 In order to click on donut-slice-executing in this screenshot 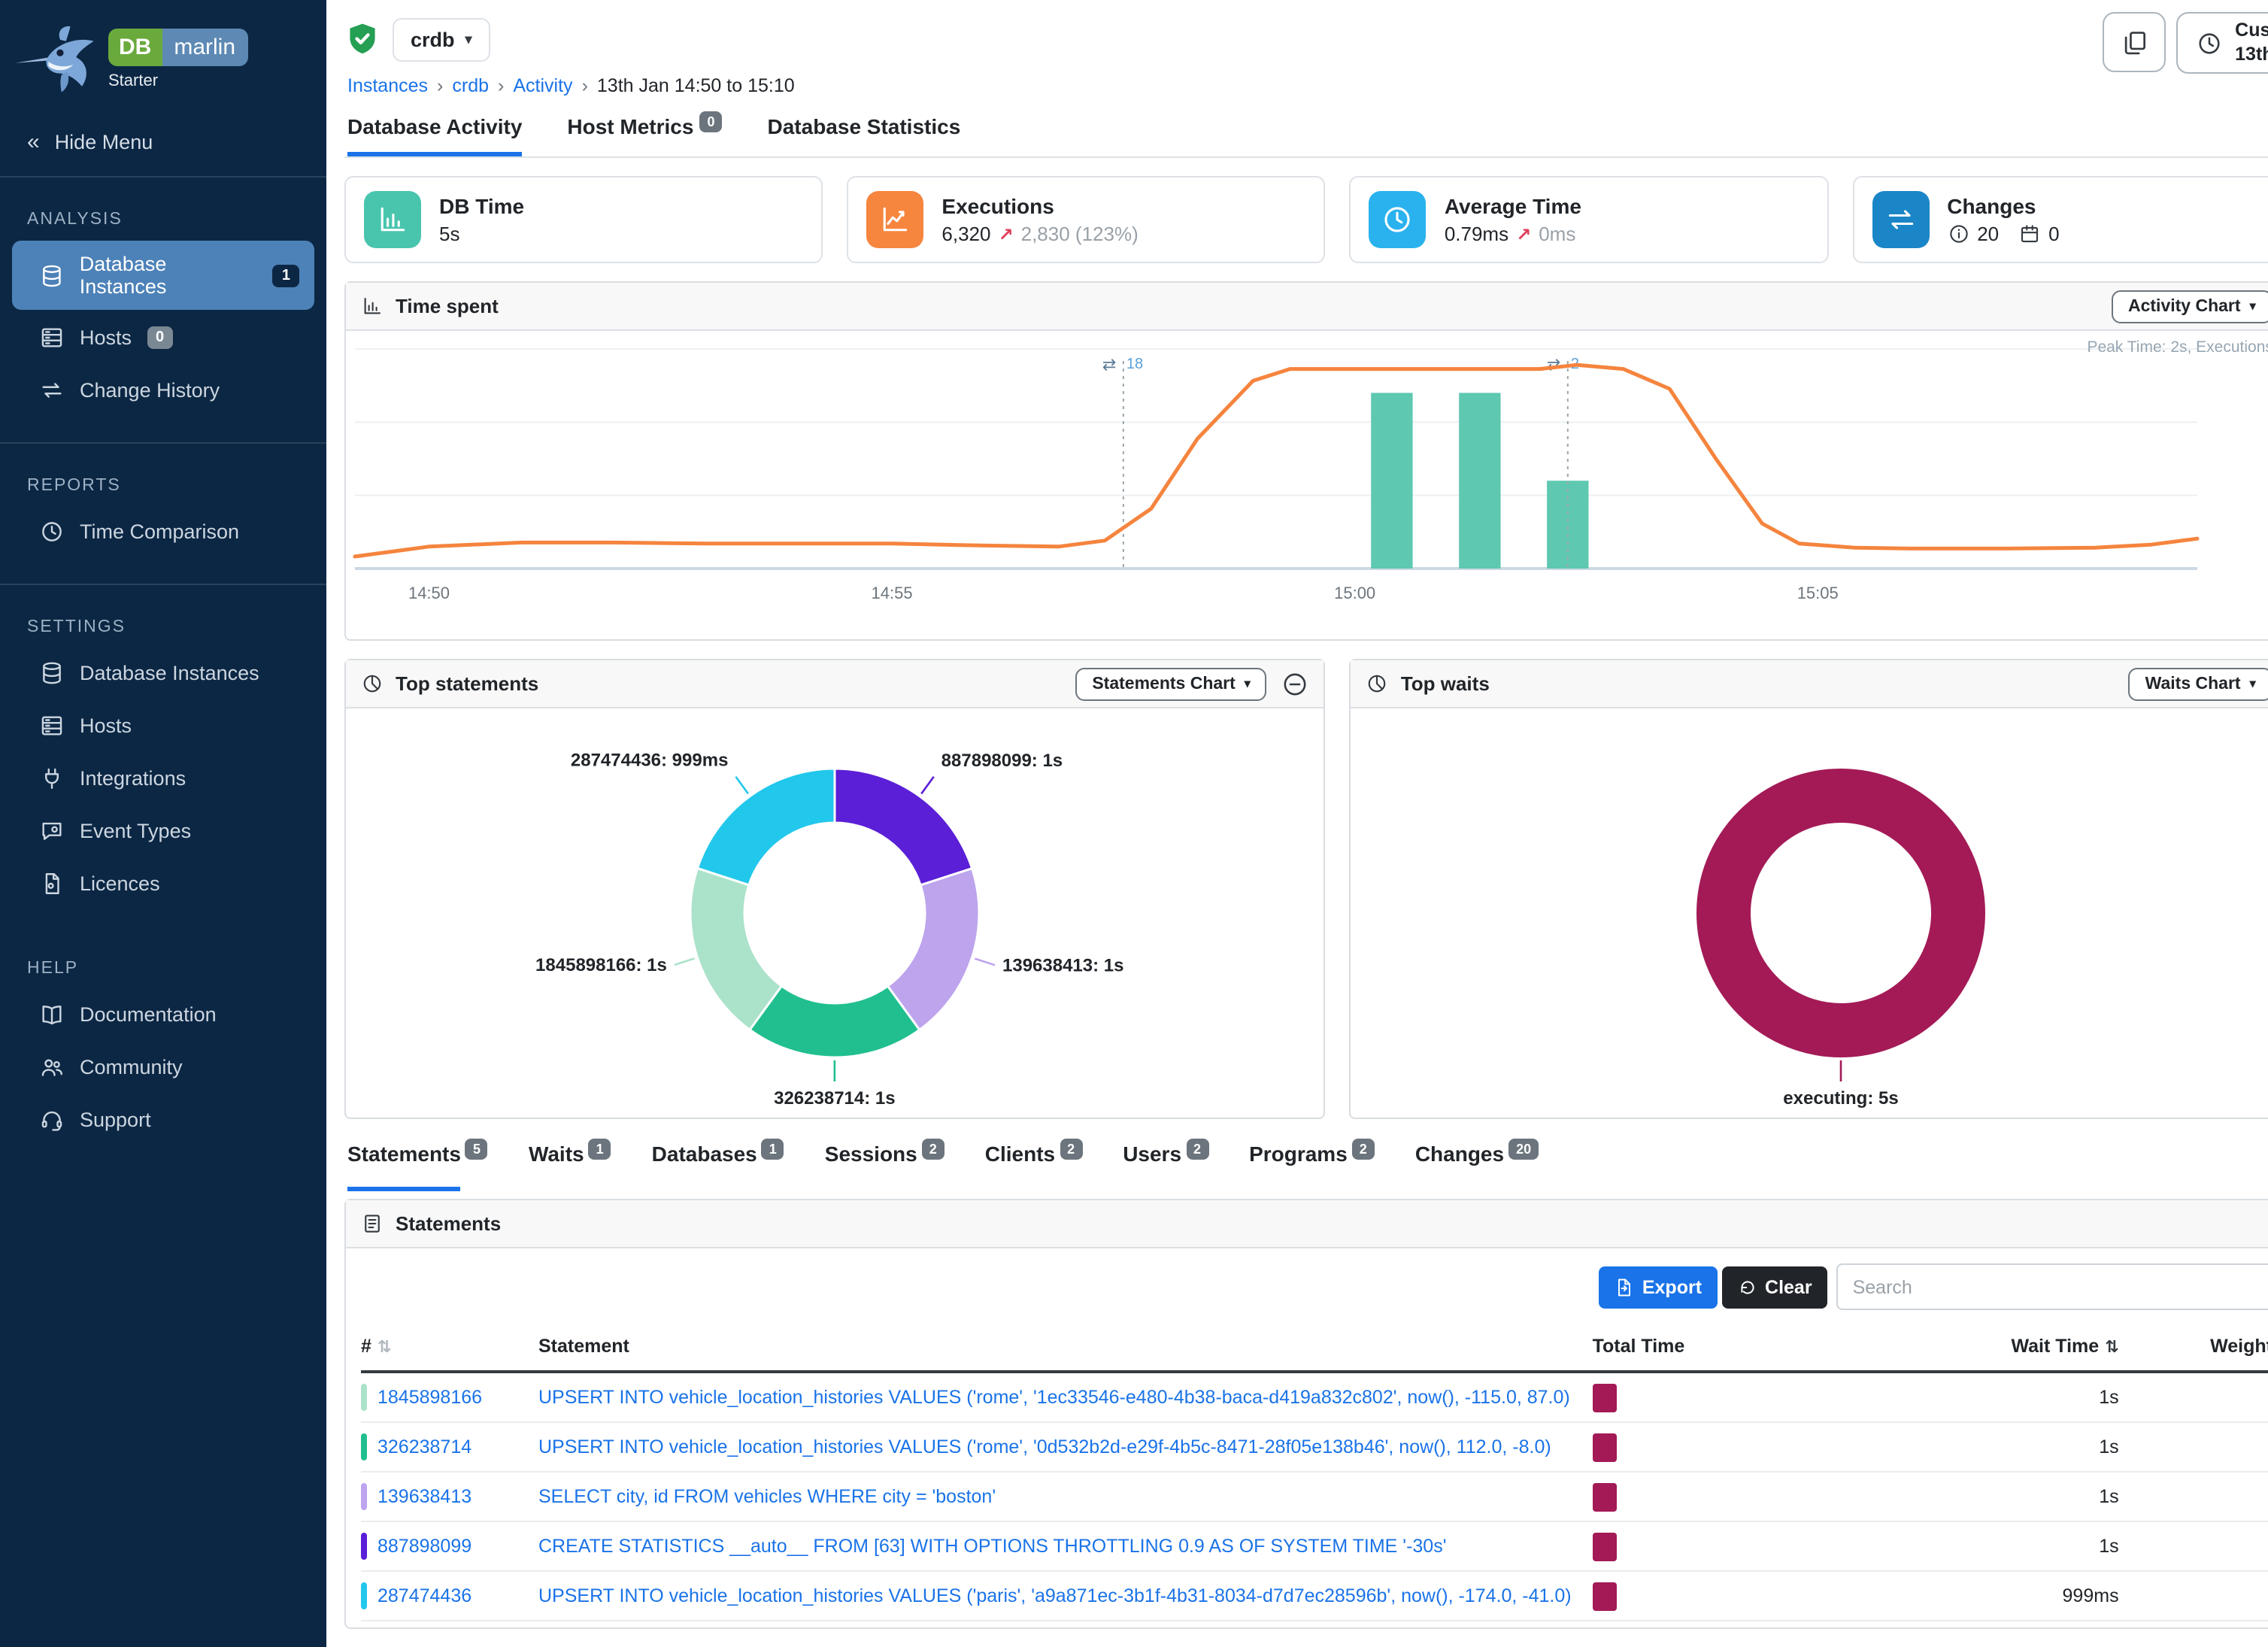, I will do `click(1840, 913)`.